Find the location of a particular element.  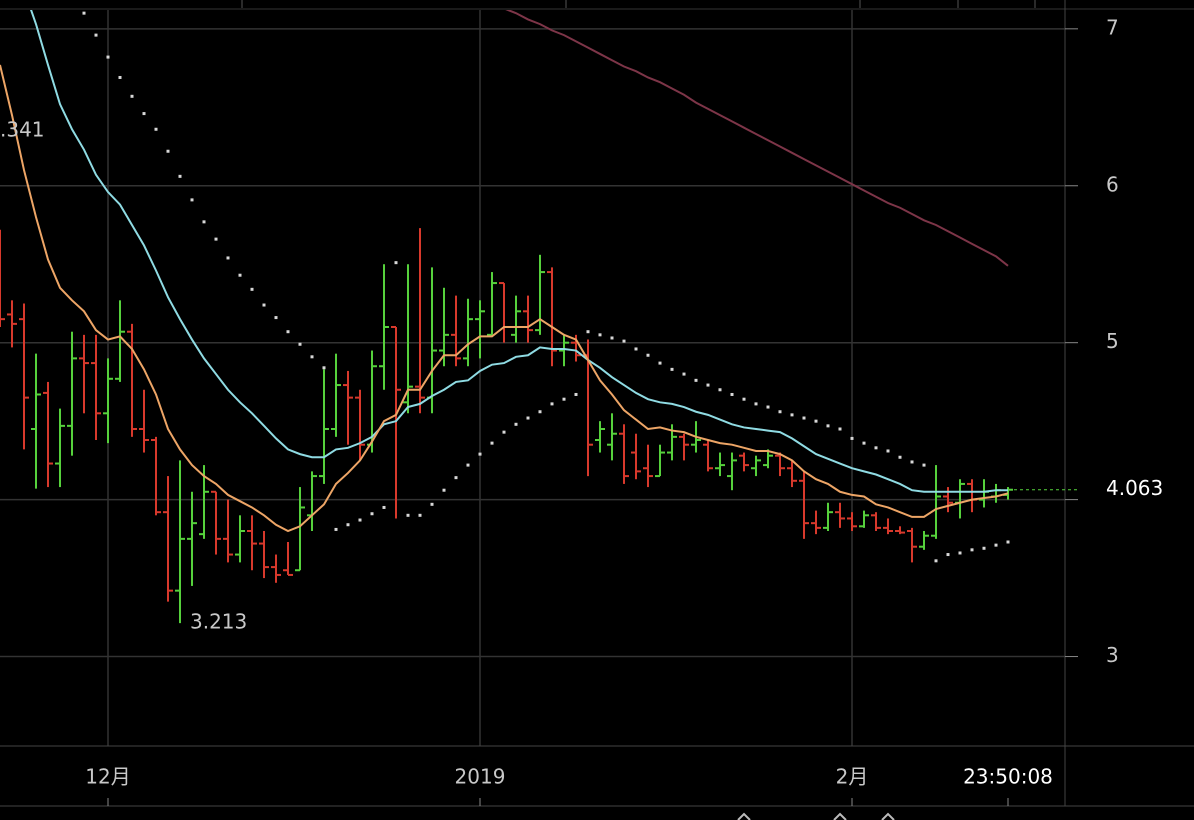

top-pane-ticks is located at coordinates (638, 4).